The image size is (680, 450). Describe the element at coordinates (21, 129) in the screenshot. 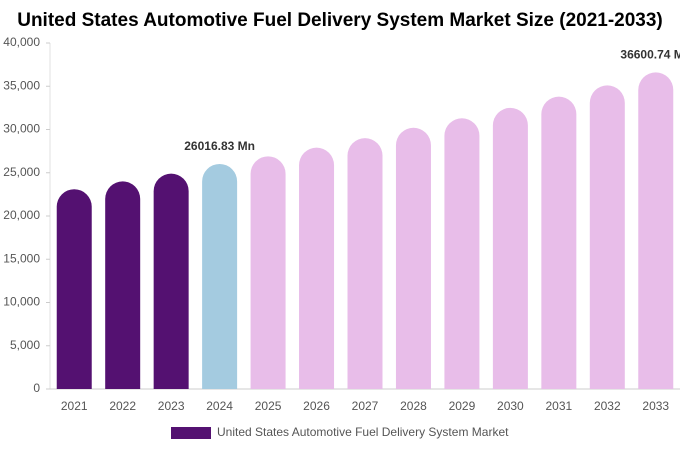

I see `y-tick-label: 30,000` at that location.